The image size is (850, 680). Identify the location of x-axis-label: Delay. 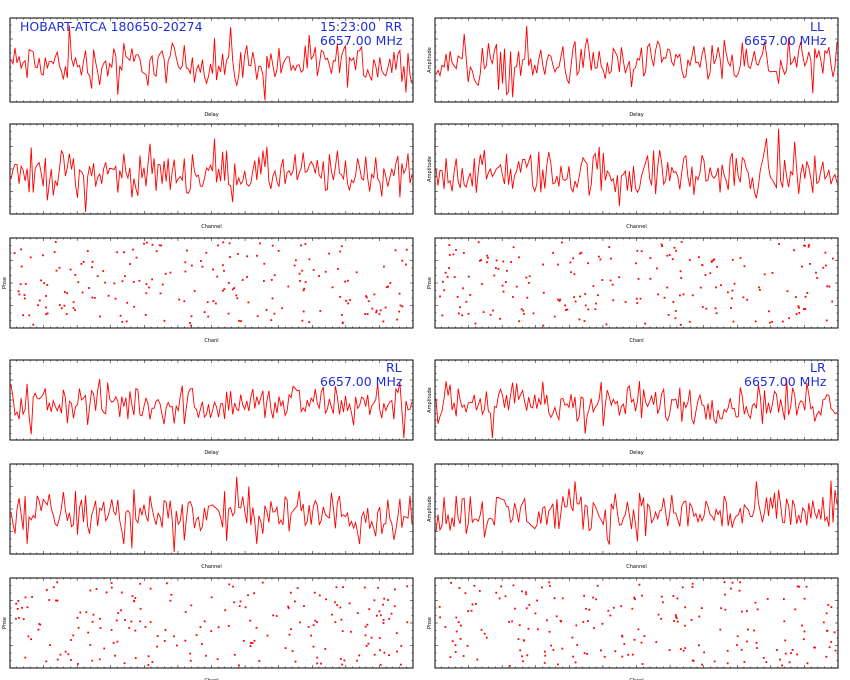
(636, 453).